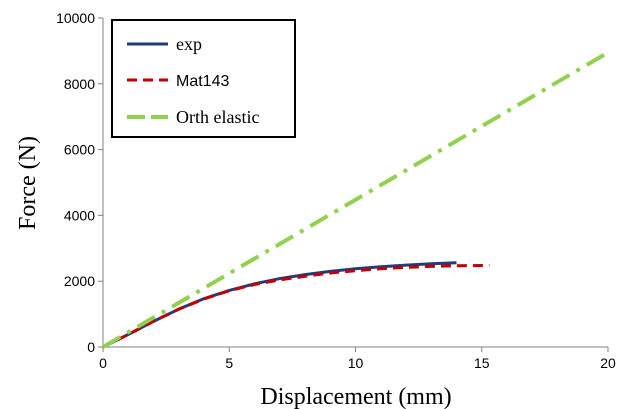 Image resolution: width=625 pixels, height=409 pixels. I want to click on legend: exp Mat143 Orth elastic, so click(203, 78).